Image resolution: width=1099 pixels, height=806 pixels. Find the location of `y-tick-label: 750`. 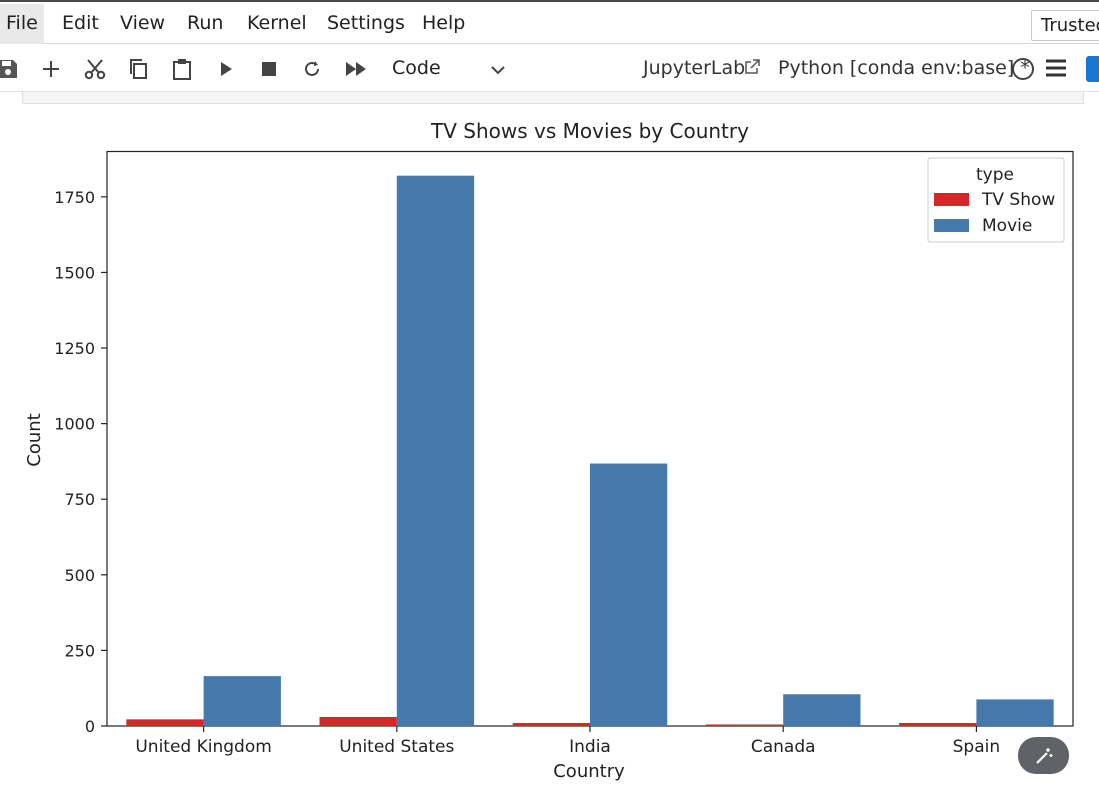

y-tick-label: 750 is located at coordinates (79, 499).